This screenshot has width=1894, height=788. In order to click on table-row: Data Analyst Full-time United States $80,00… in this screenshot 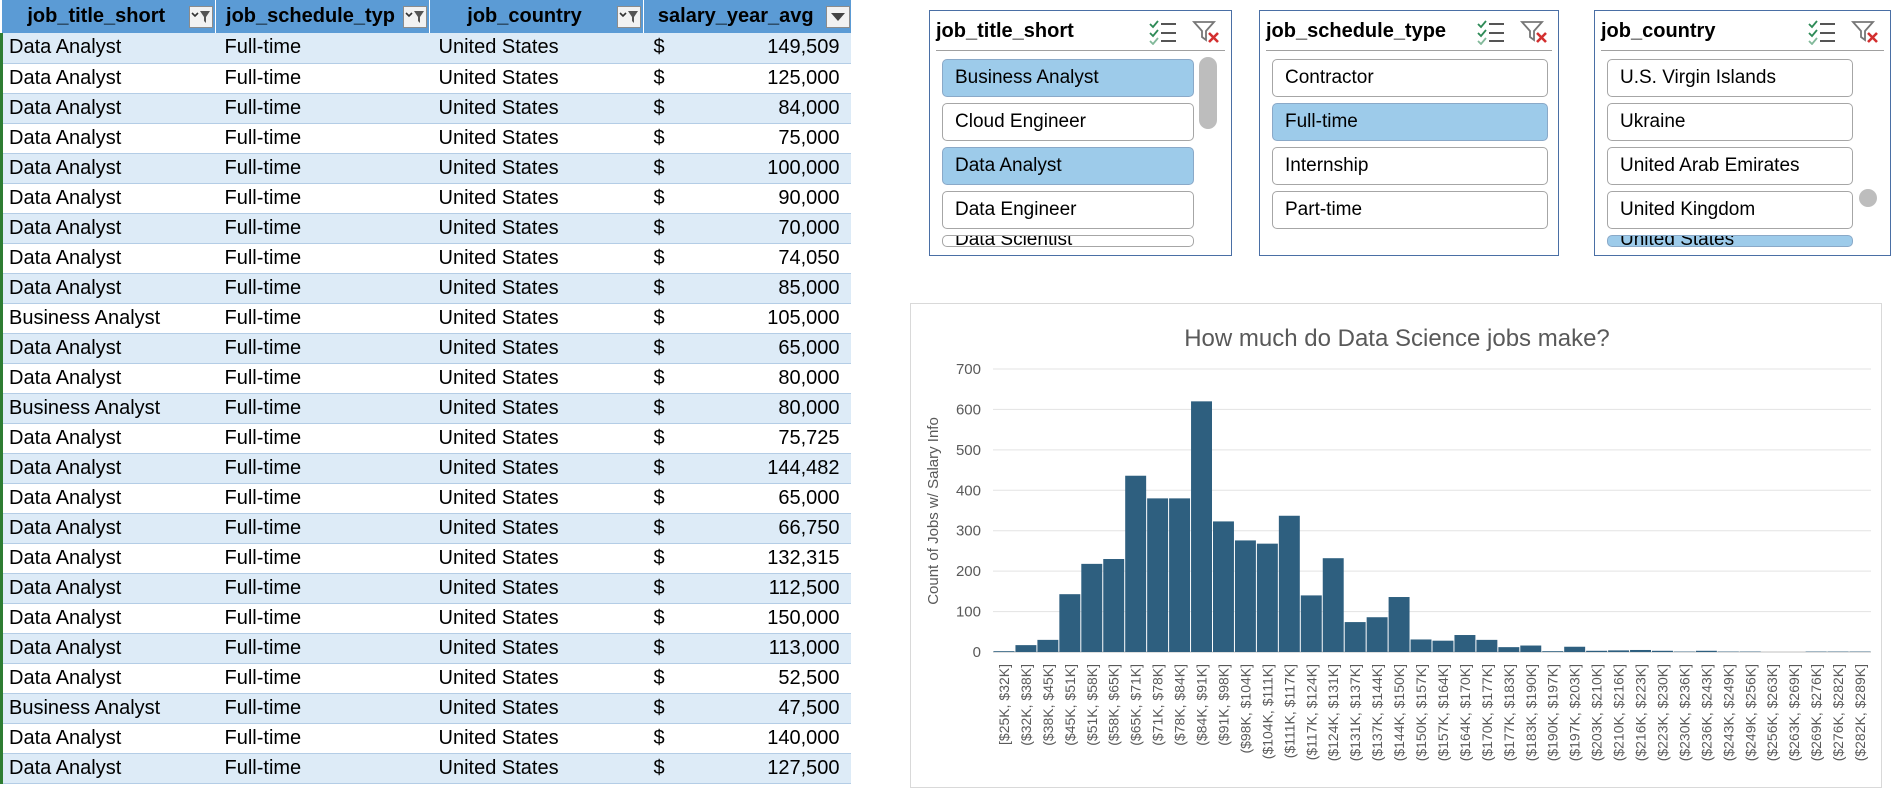, I will do `click(425, 378)`.